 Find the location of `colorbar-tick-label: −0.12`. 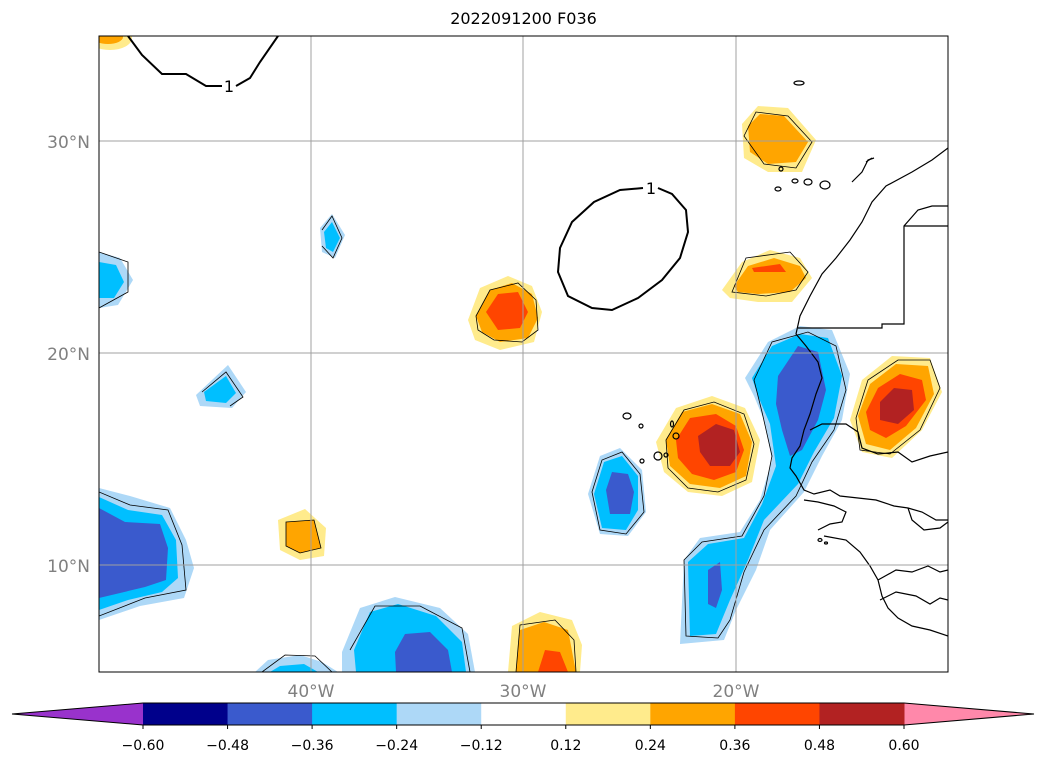

colorbar-tick-label: −0.12 is located at coordinates (481, 746).